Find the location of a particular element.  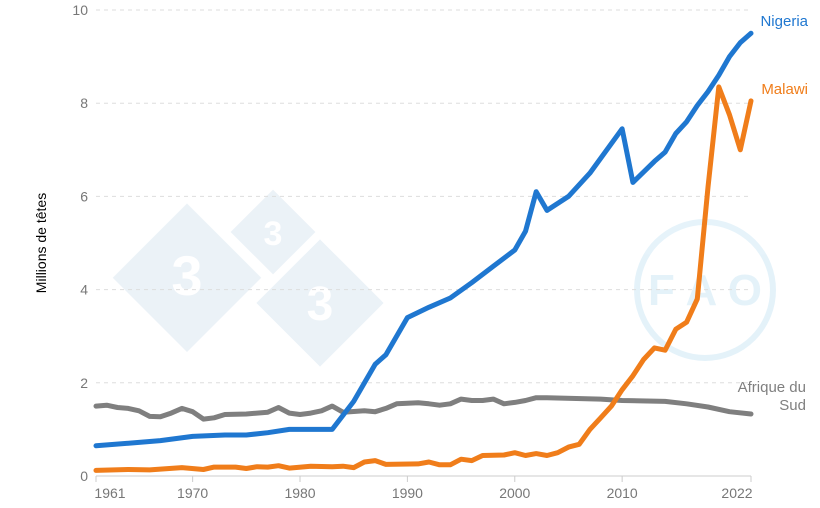

series-label: Nigeria is located at coordinates (784, 21).